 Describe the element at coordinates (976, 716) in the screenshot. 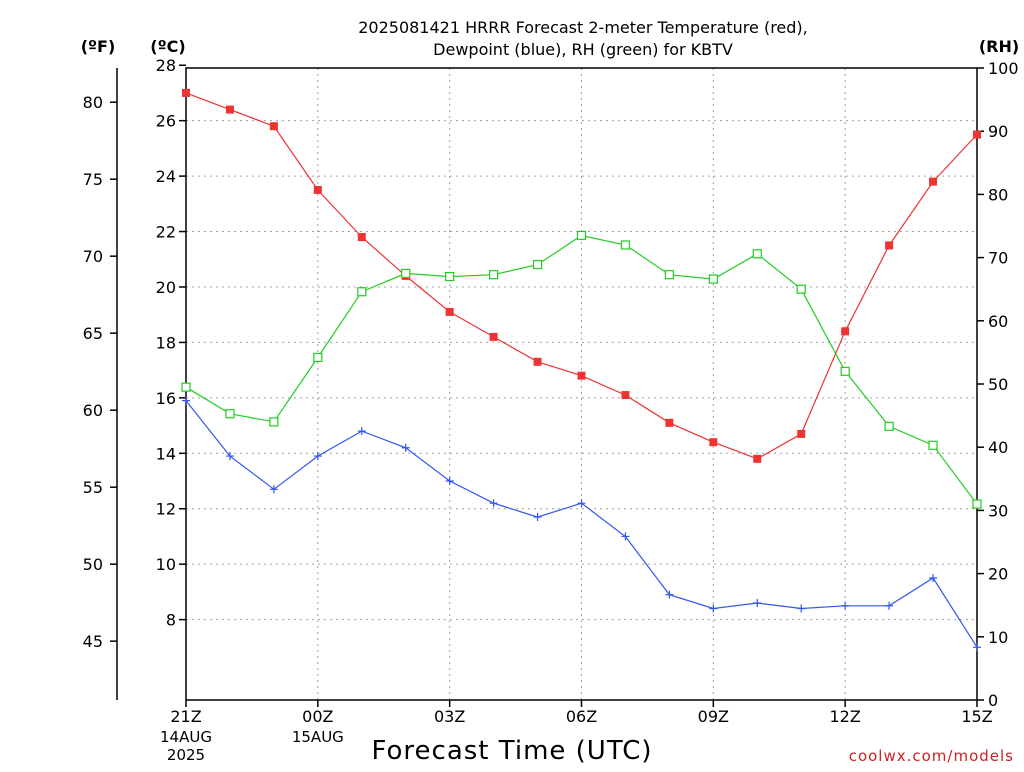

I see `x-tick-label: 15Z` at that location.